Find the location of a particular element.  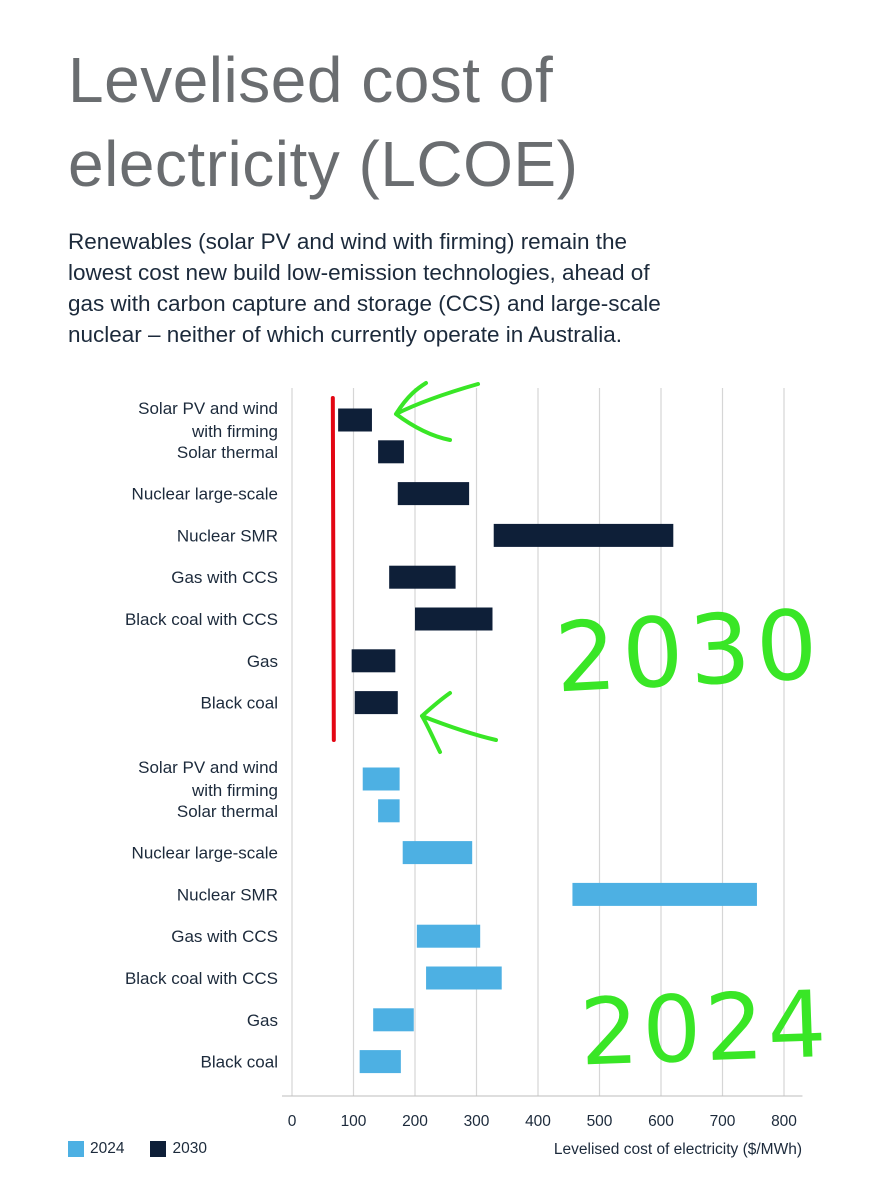

category-label-2030-solar-thermal: Solar thermal is located at coordinates (227, 452).